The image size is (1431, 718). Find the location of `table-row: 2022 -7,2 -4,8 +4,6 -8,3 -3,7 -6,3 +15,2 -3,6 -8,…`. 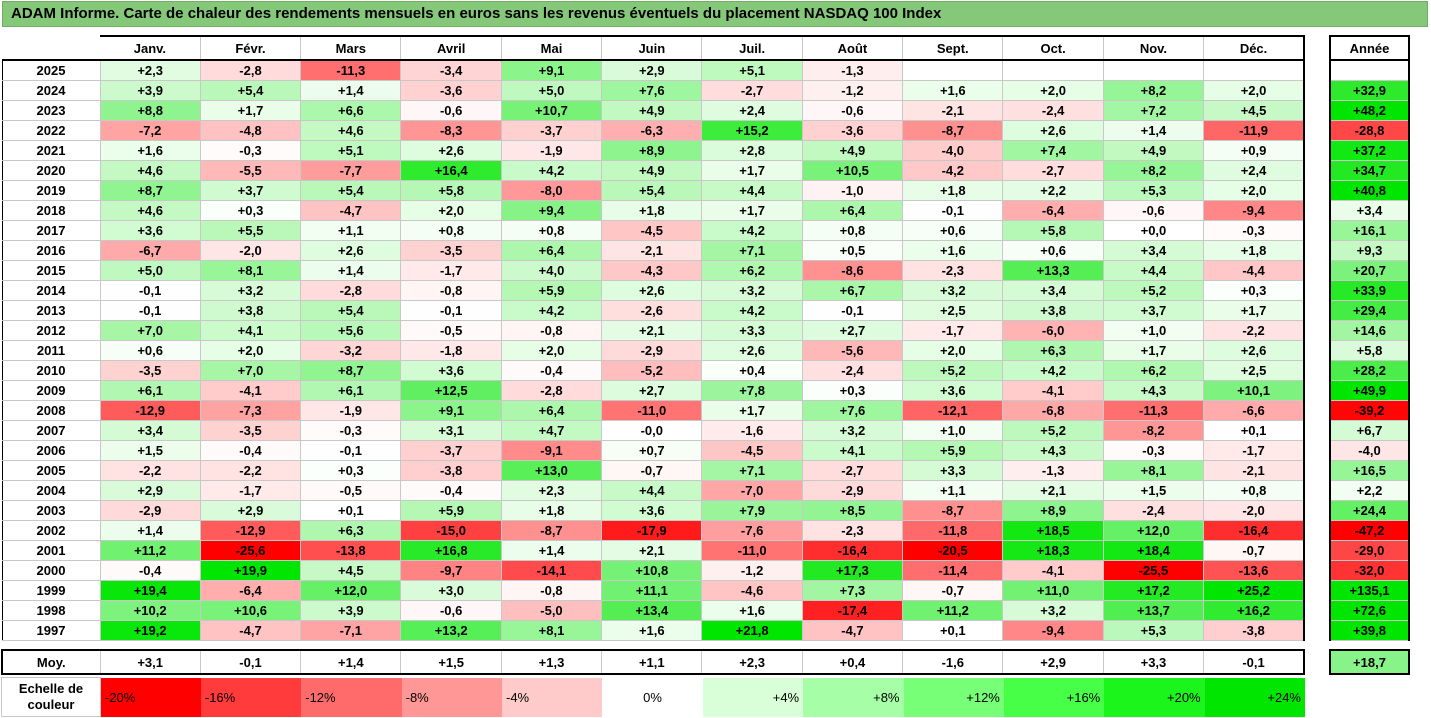

table-row: 2022 -7,2 -4,8 +4,6 -8,3 -3,7 -6,3 +15,2 -3,6 -8,… is located at coordinates (653, 130).